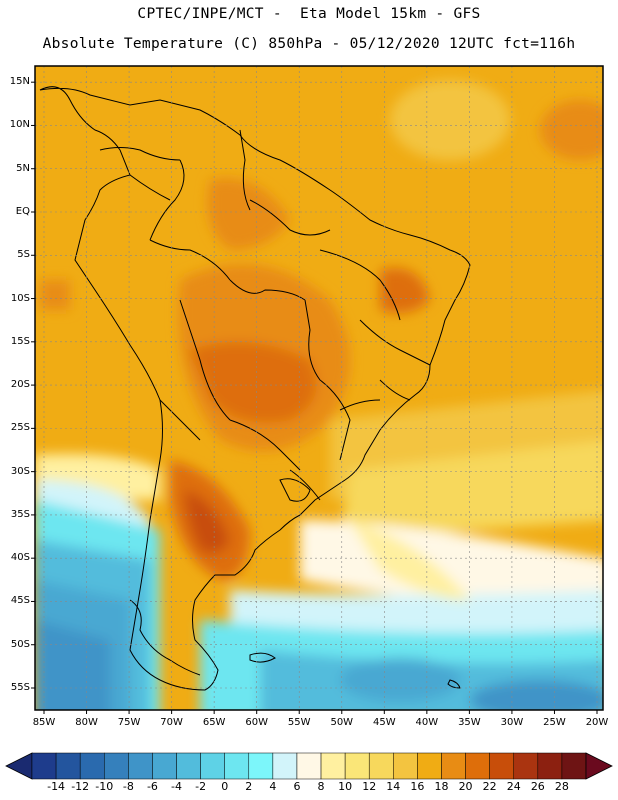 Image resolution: width=618 pixels, height=800 pixels. Describe the element at coordinates (23, 255) in the screenshot. I see `lat-label: 5S` at that location.